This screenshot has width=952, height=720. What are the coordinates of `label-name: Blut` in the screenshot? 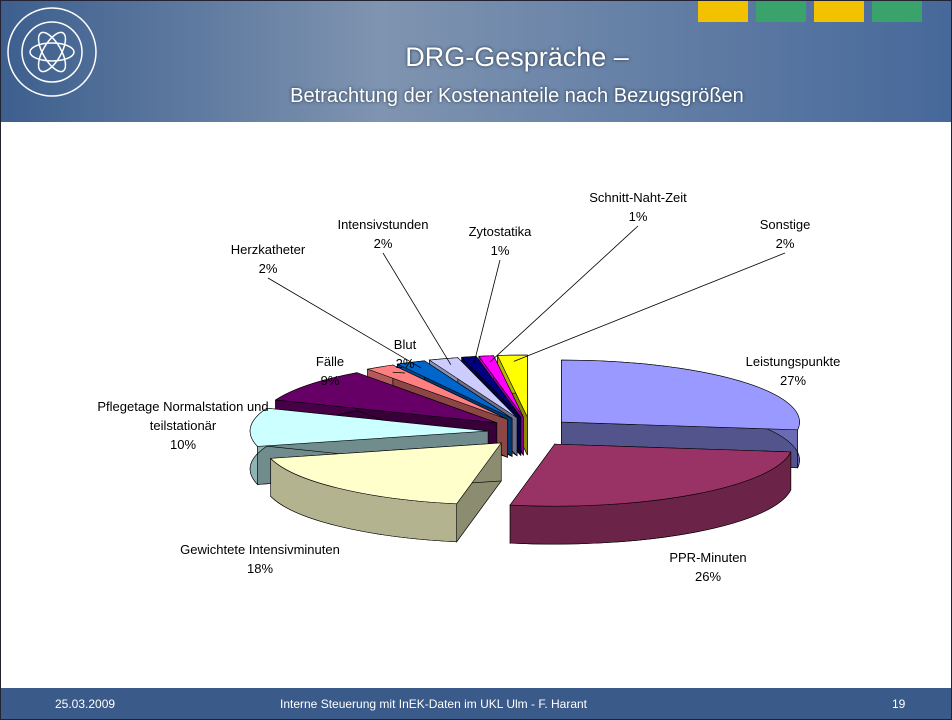 It's located at (405, 344).